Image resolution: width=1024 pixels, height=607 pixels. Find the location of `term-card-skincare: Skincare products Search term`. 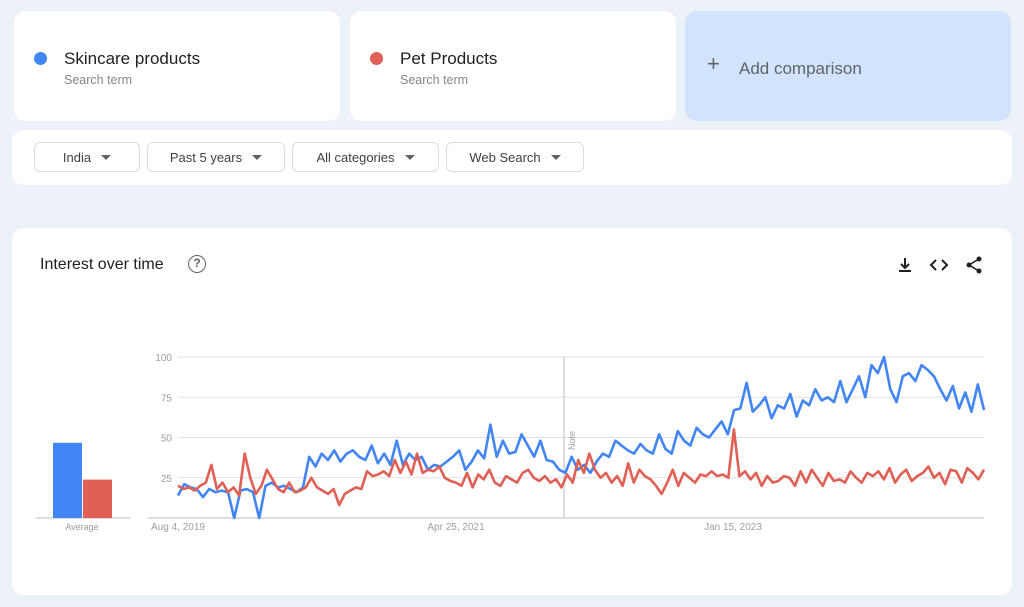

term-card-skincare: Skincare products Search term is located at coordinates (177, 66).